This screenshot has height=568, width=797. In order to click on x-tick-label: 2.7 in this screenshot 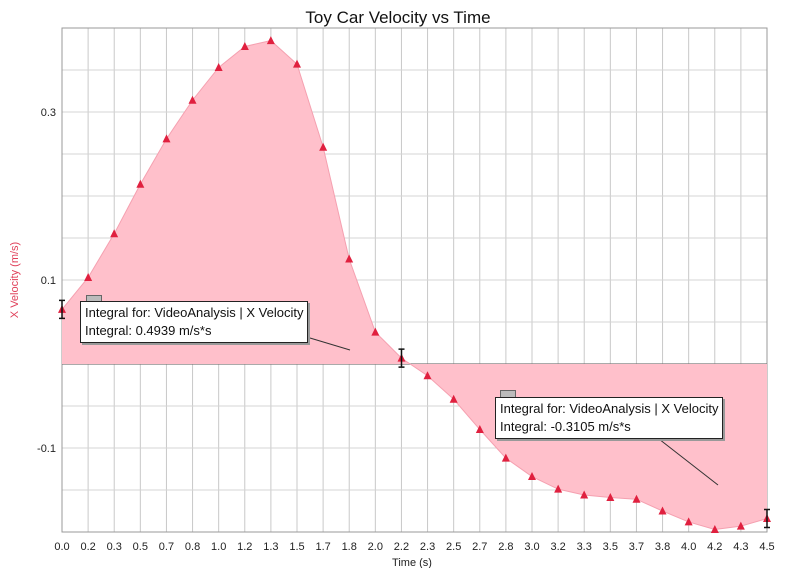, I will do `click(479, 547)`.